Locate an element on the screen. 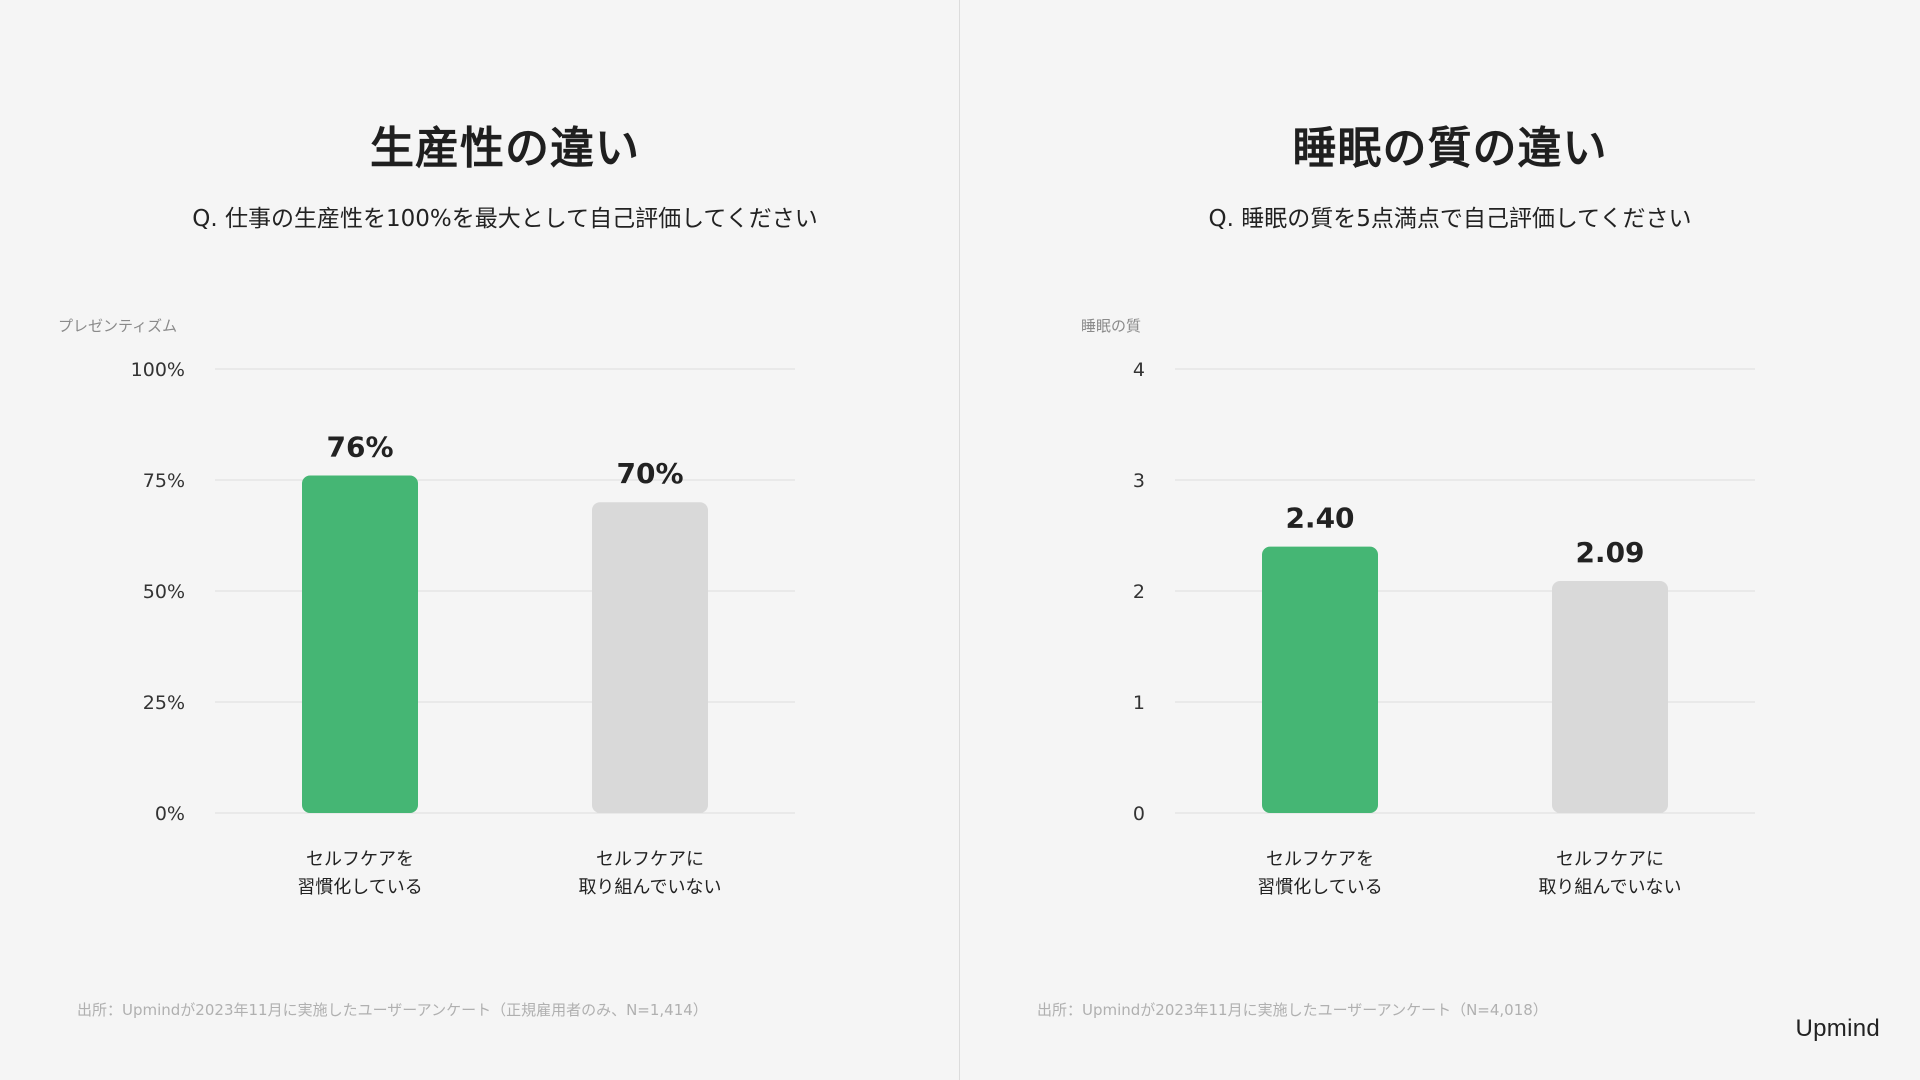 The height and width of the screenshot is (1080, 1920). bar-value-label: 70% is located at coordinates (649, 473).